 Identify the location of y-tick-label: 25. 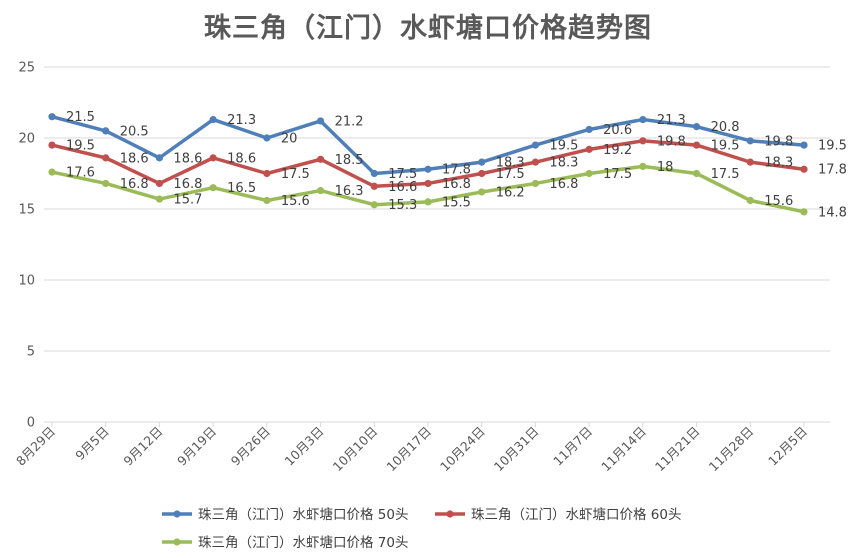
(26, 68).